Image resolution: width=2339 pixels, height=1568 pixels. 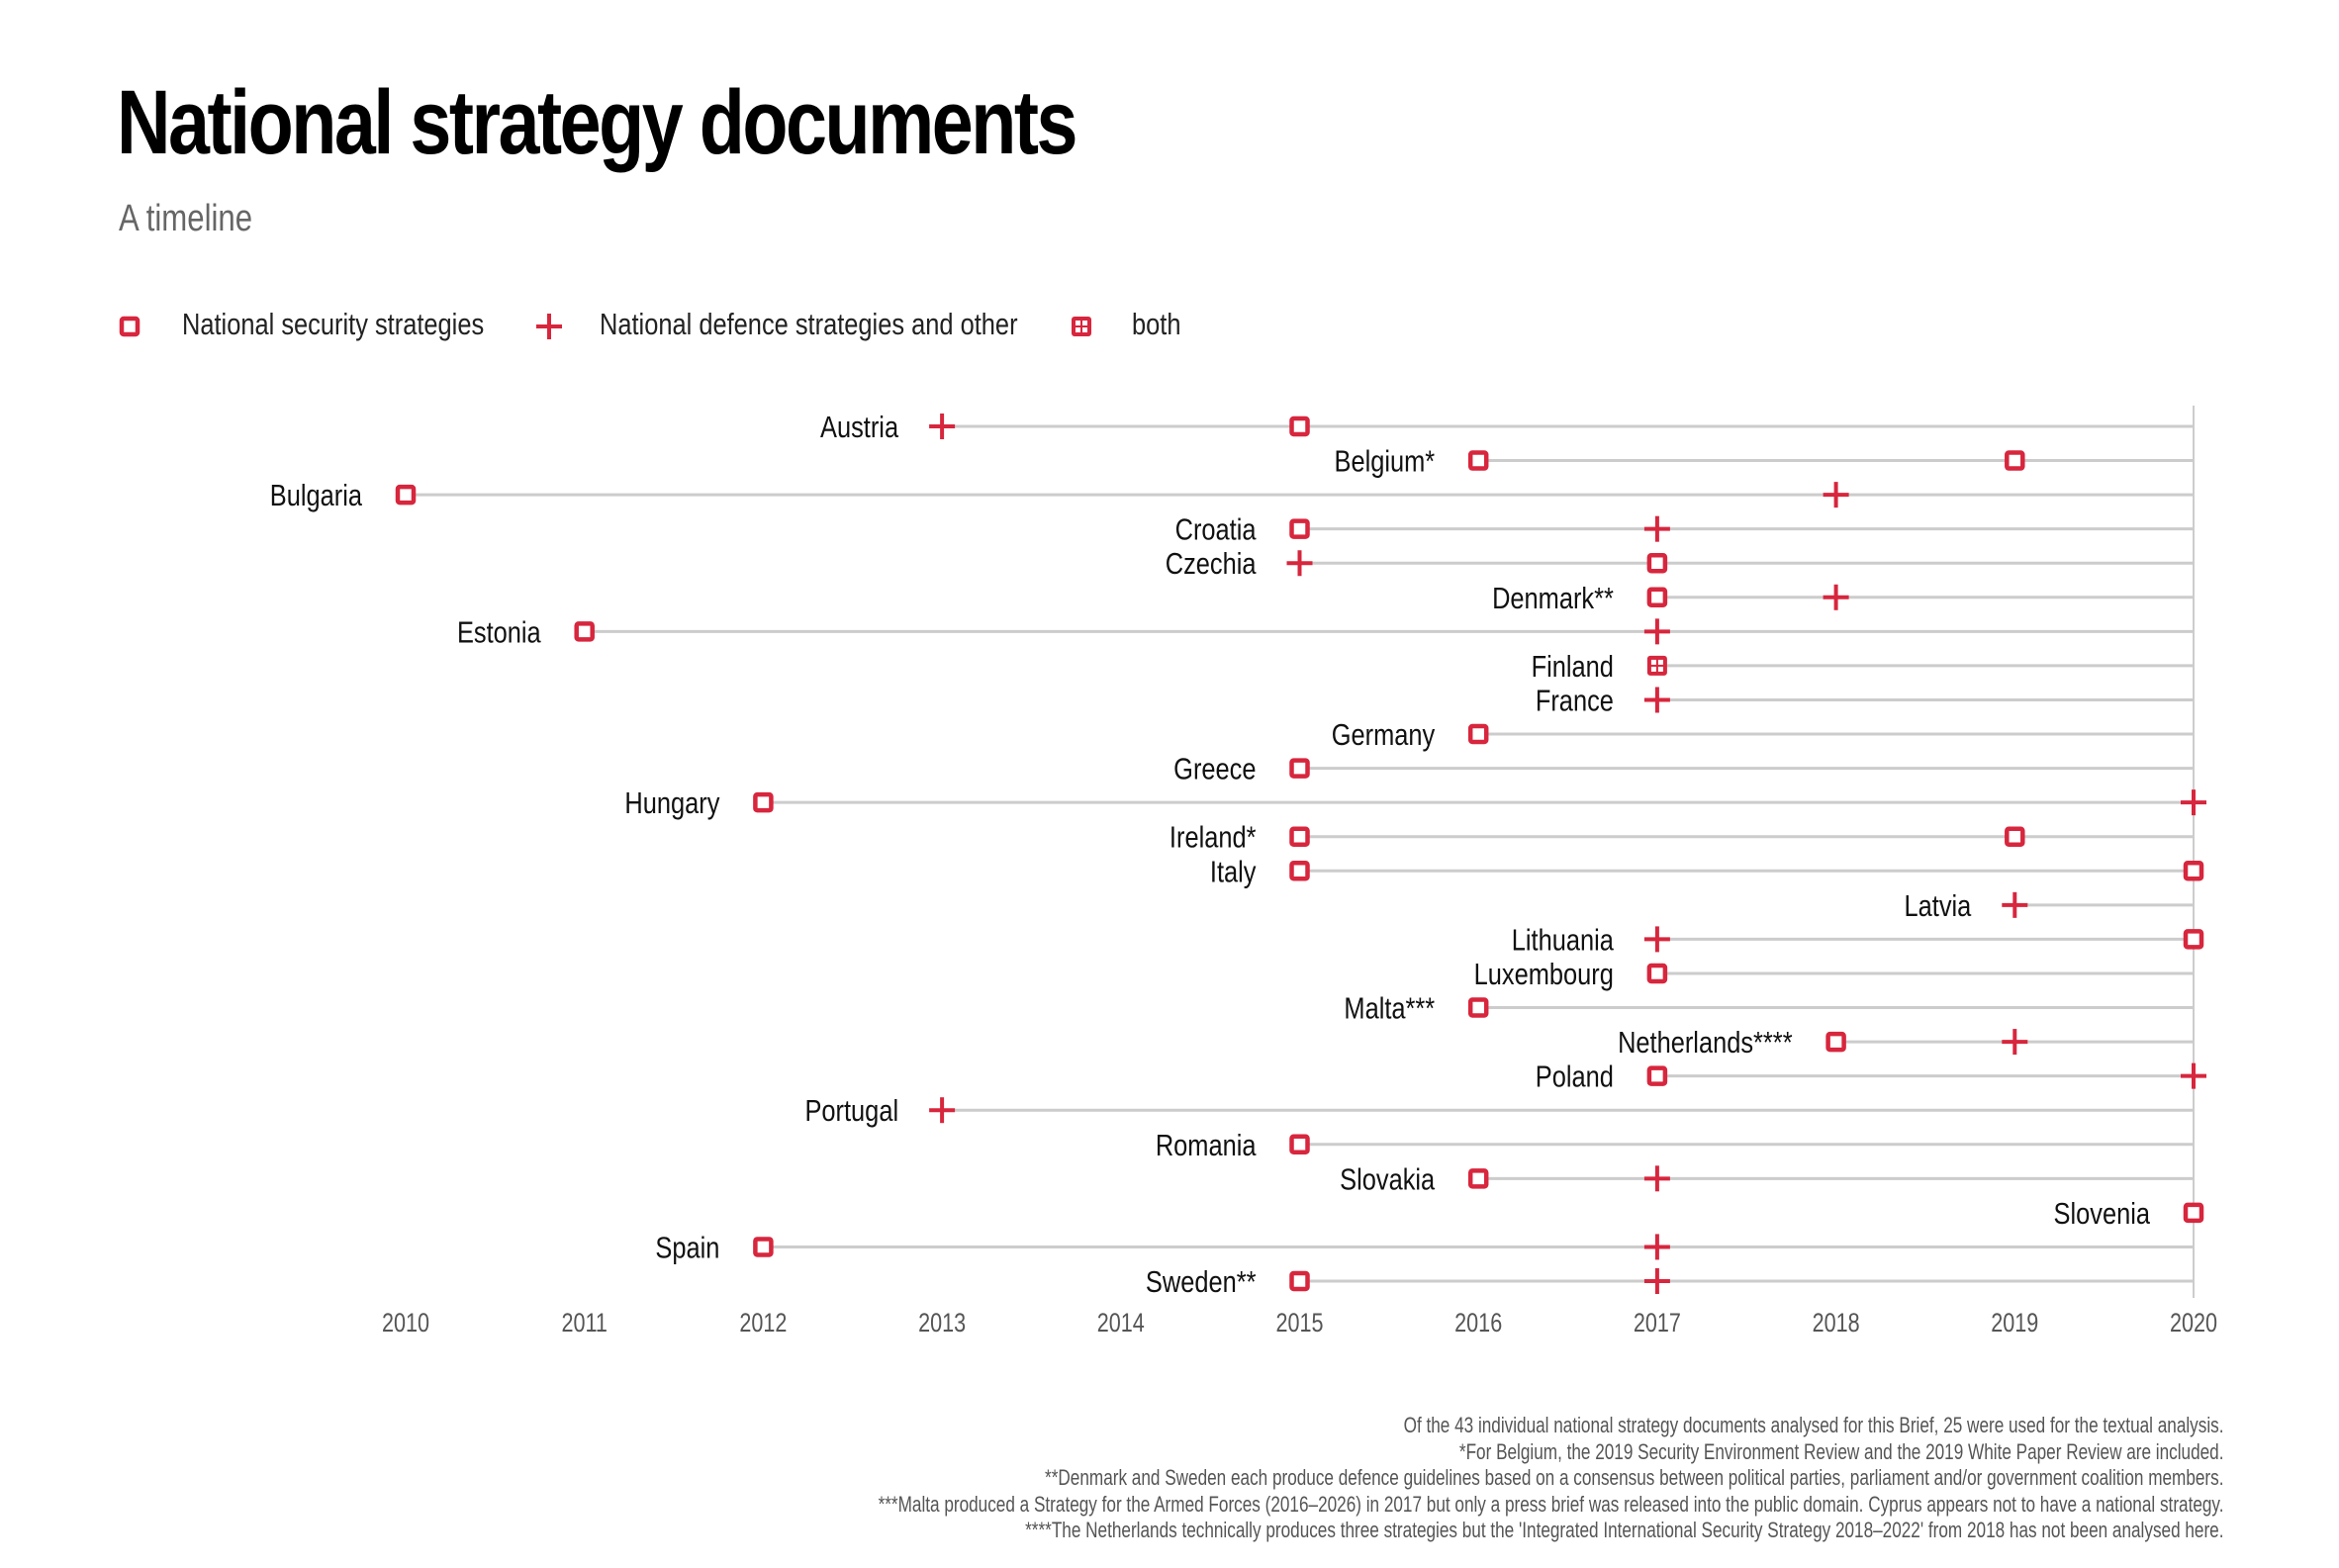 I want to click on legend-label: National security strategies, so click(x=333, y=324).